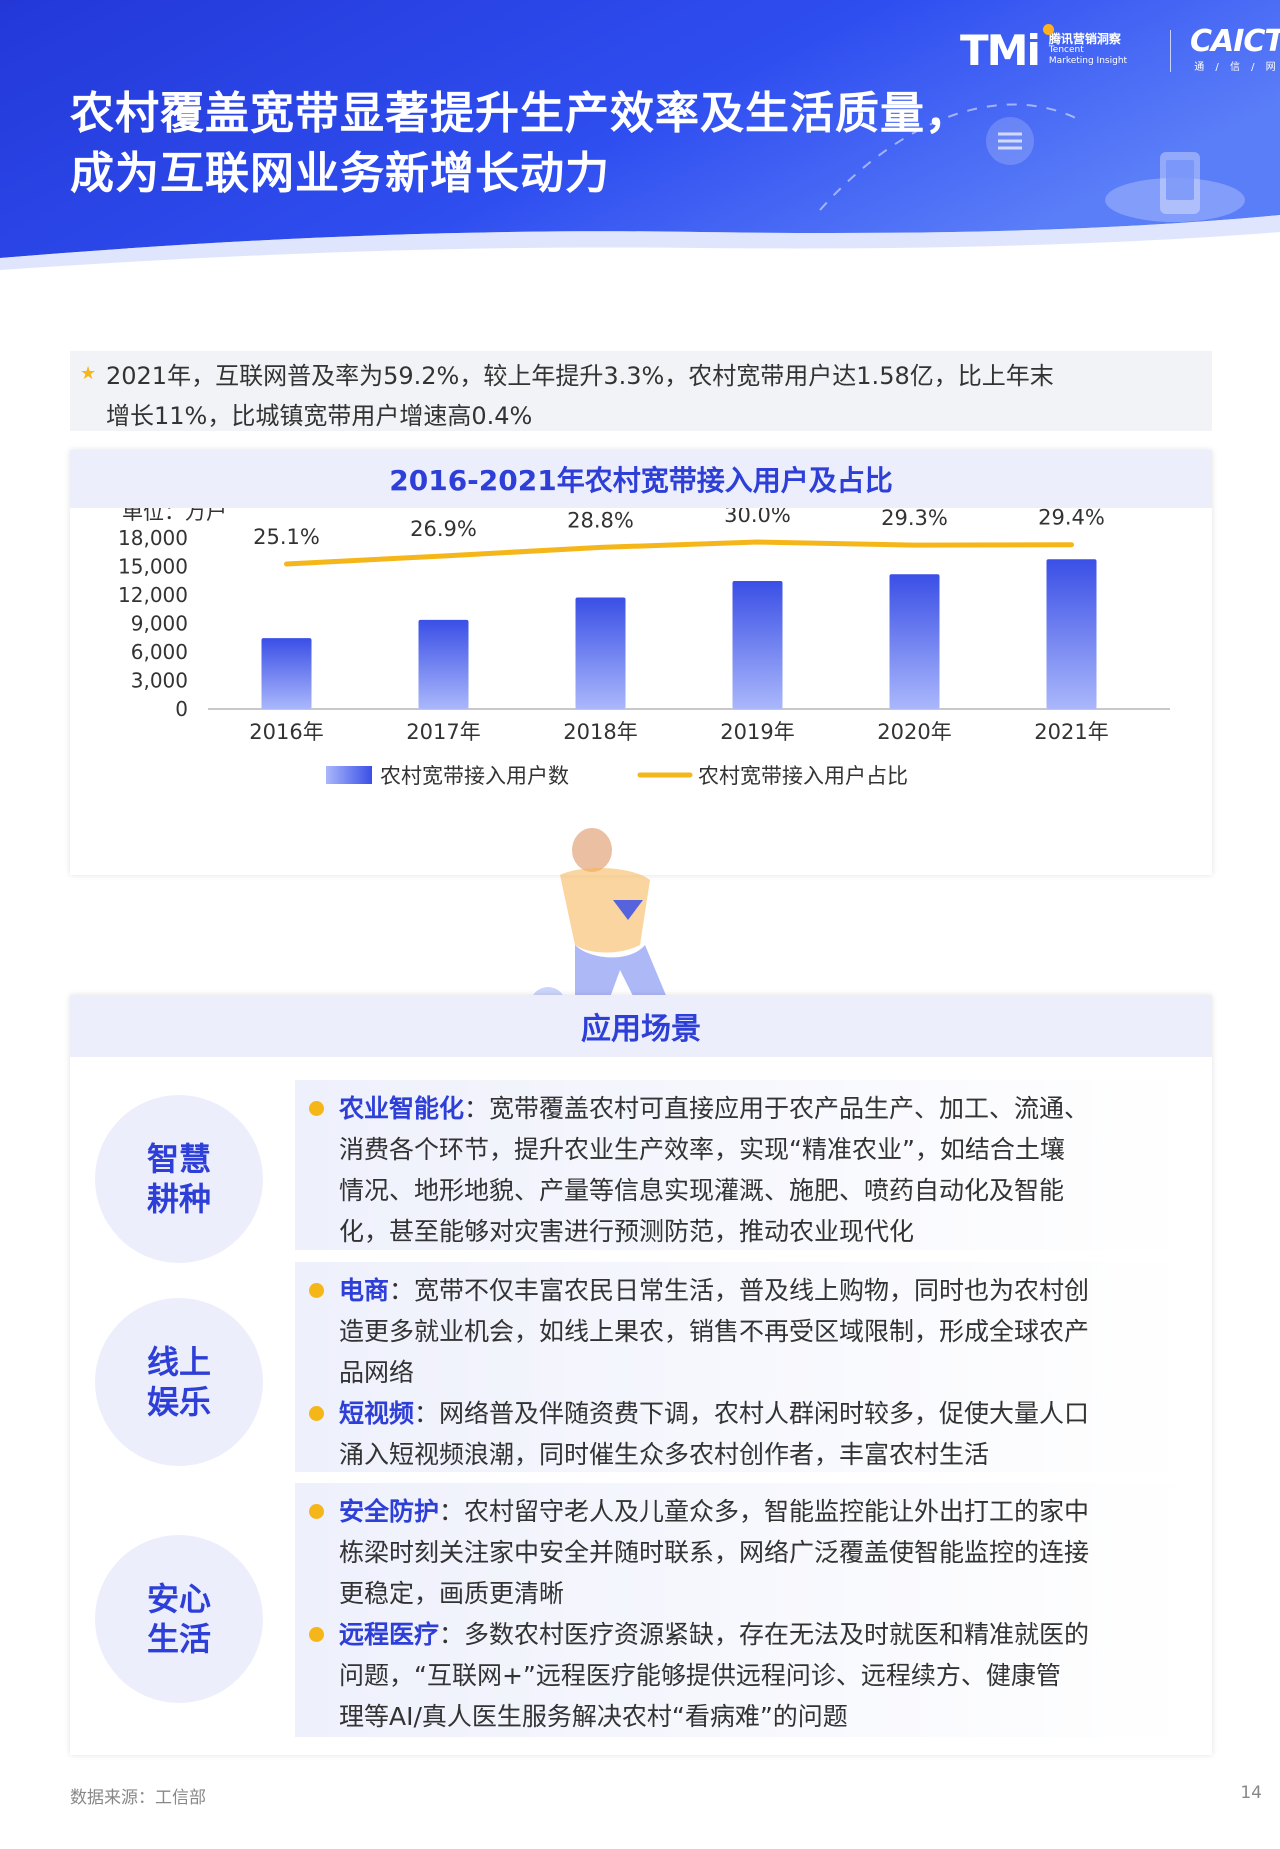 This screenshot has width=1280, height=1849. I want to click on share-data-label: 30.0%, so click(757, 517).